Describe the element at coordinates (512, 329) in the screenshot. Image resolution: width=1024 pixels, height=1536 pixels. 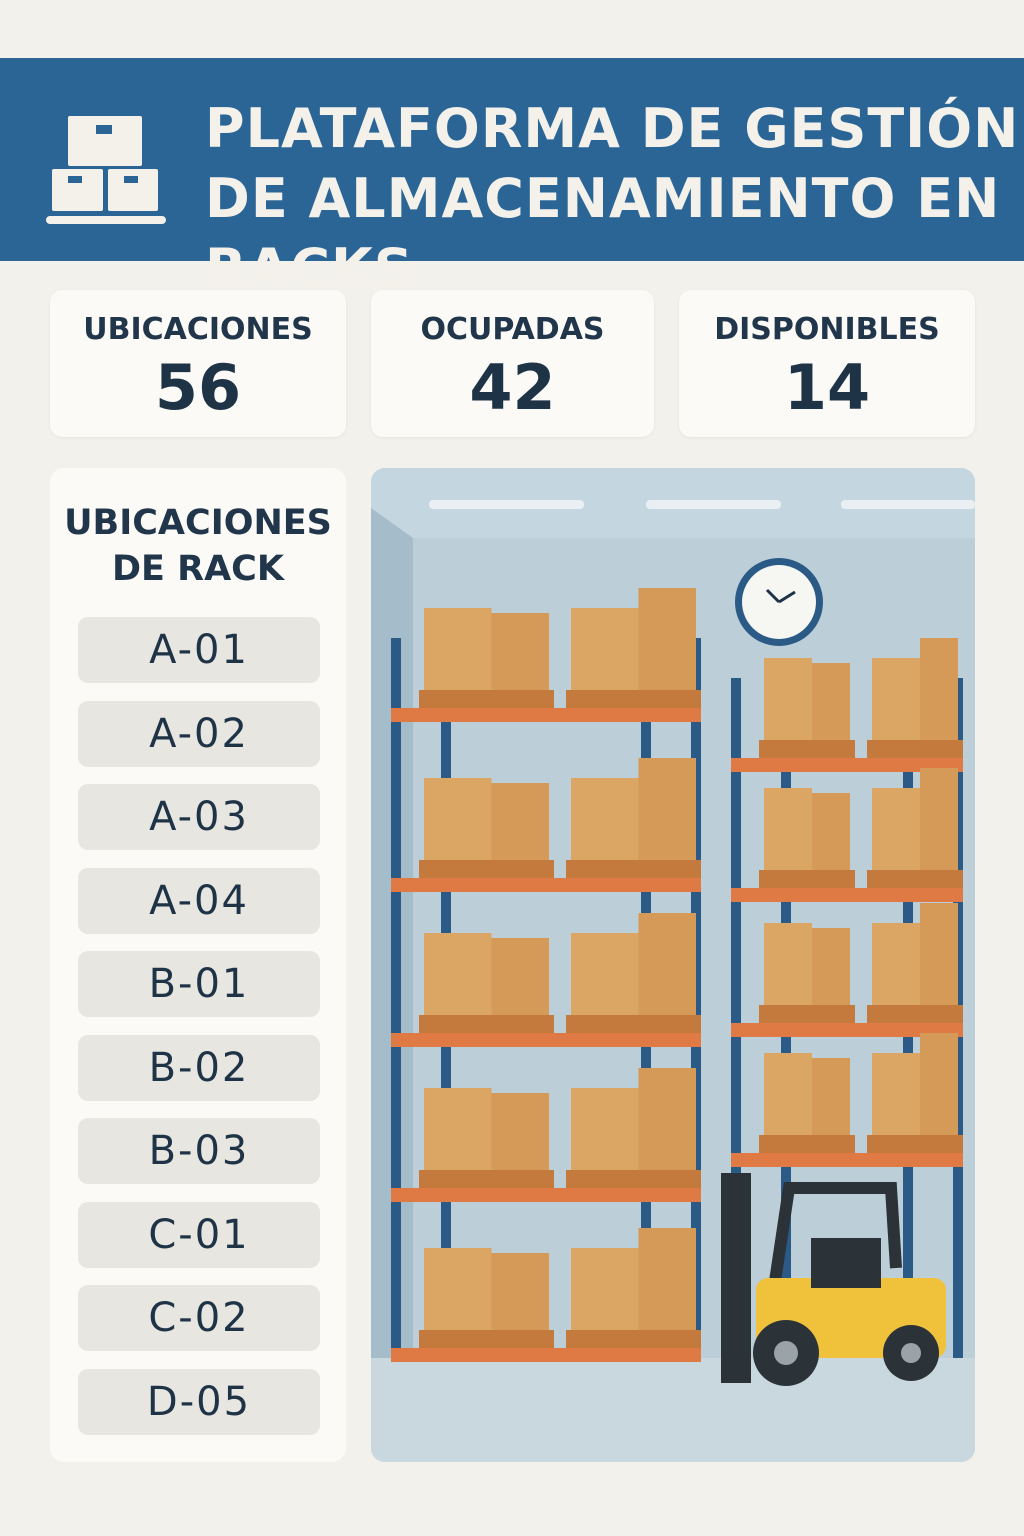
I see `stat-label: OCUPADAS` at that location.